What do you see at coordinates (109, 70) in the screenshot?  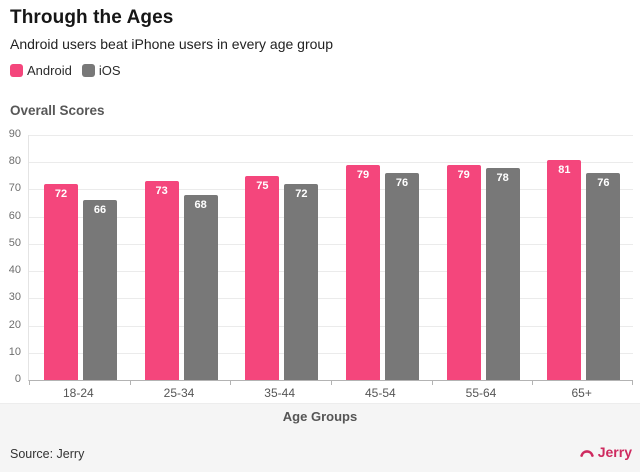 I see `legend-label: iOS` at bounding box center [109, 70].